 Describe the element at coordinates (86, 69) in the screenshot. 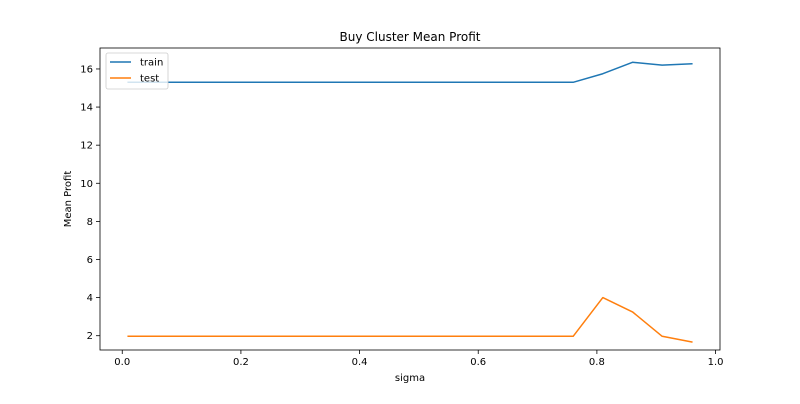

I see `y-tick-label: 16` at that location.